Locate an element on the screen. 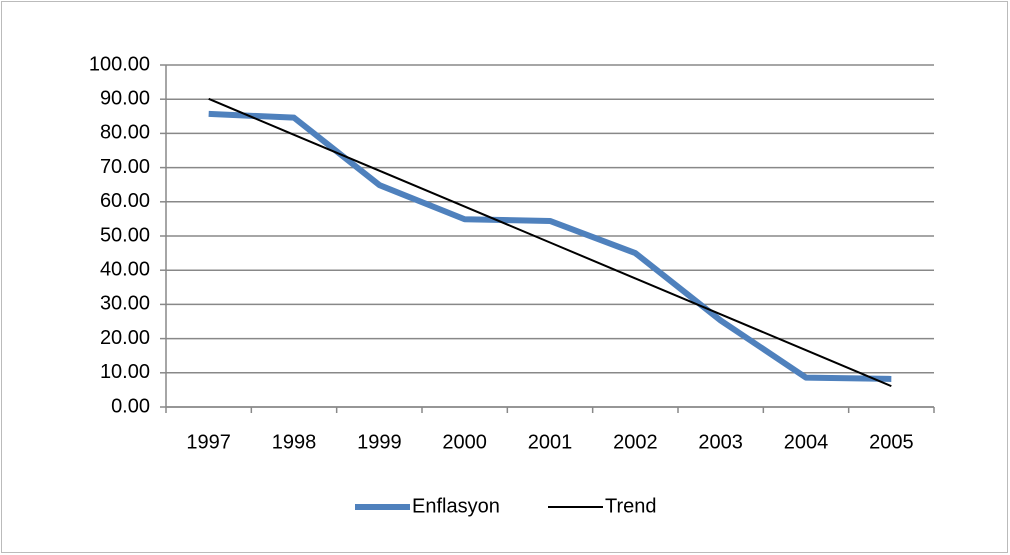  legend-label: Enflasyon is located at coordinates (456, 506).